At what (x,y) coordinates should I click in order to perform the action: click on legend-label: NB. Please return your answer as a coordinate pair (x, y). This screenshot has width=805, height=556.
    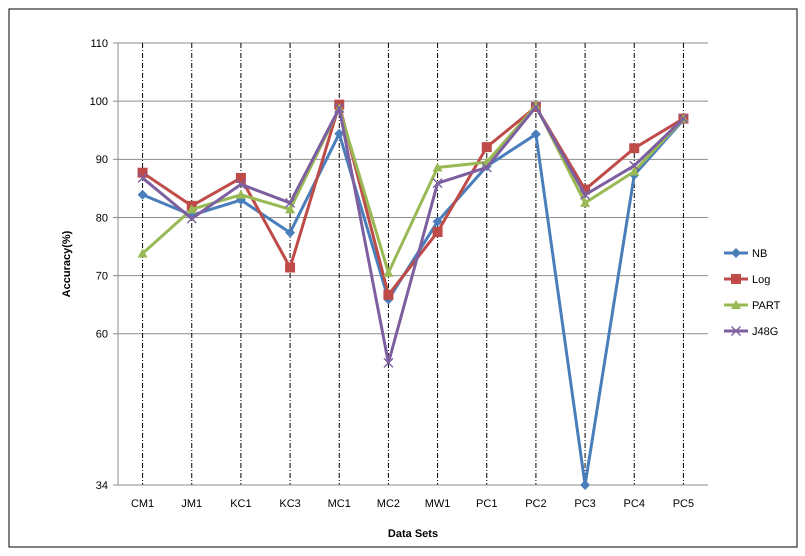
    Looking at the image, I should click on (760, 254).